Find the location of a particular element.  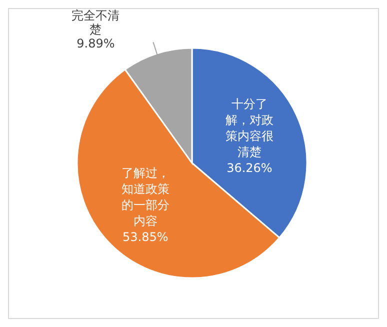

data-label: 9.89% is located at coordinates (95, 43).